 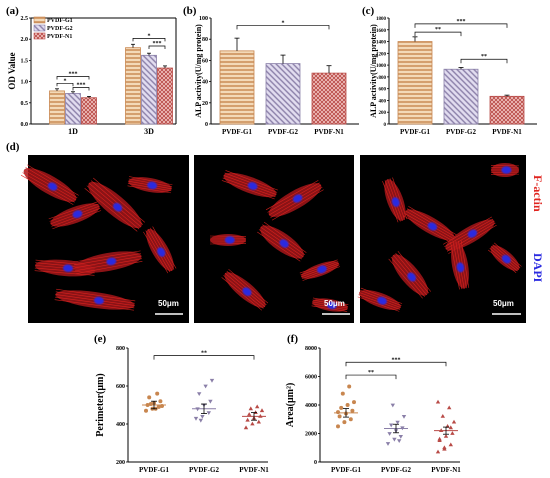 What do you see at coordinates (60, 29) in the screenshot?
I see `legend-label-pvdf-g2: PVDF-G2` at bounding box center [60, 29].